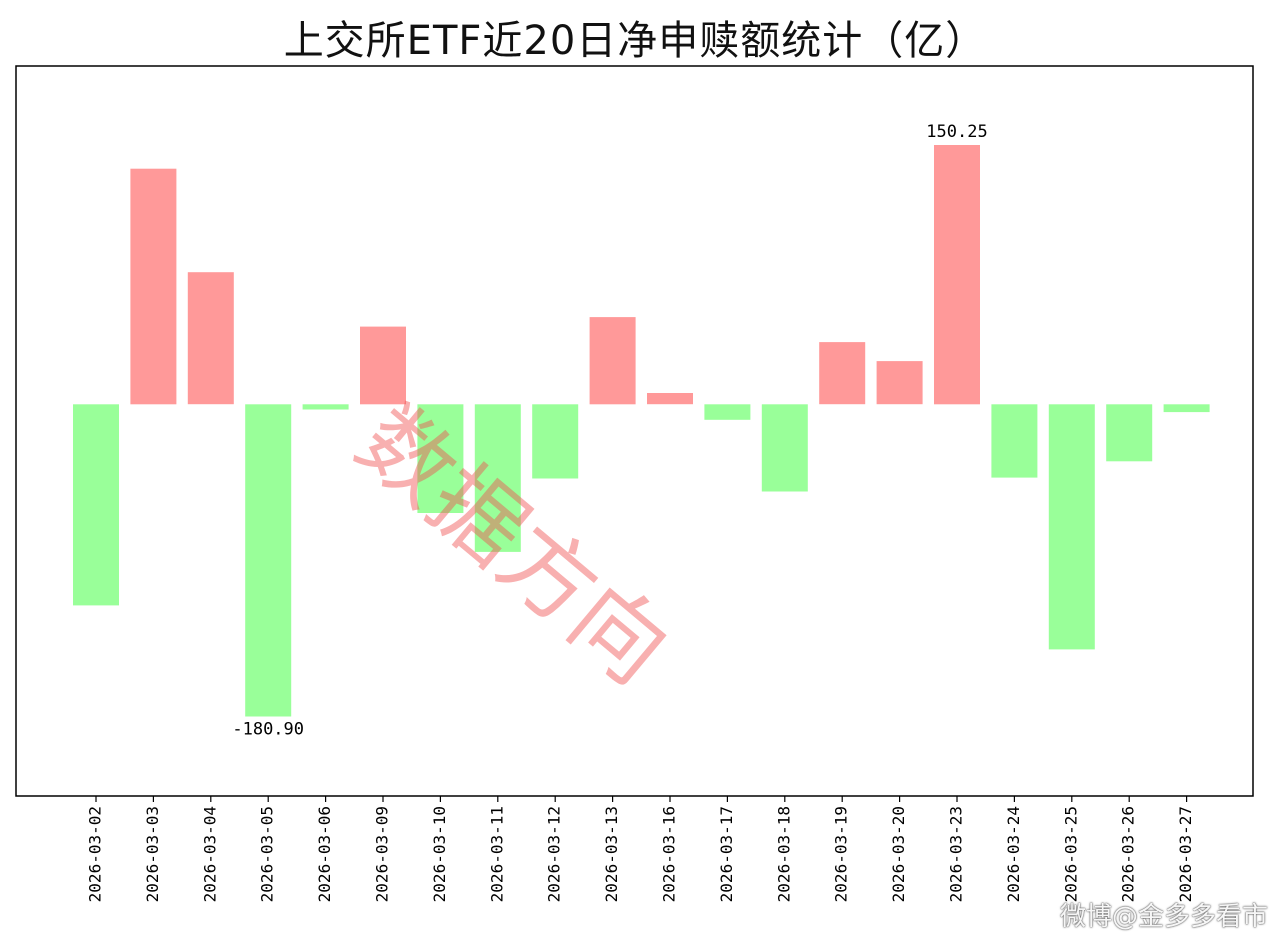  I want to click on x-tick-label: 2026-03-04, so click(209, 854).